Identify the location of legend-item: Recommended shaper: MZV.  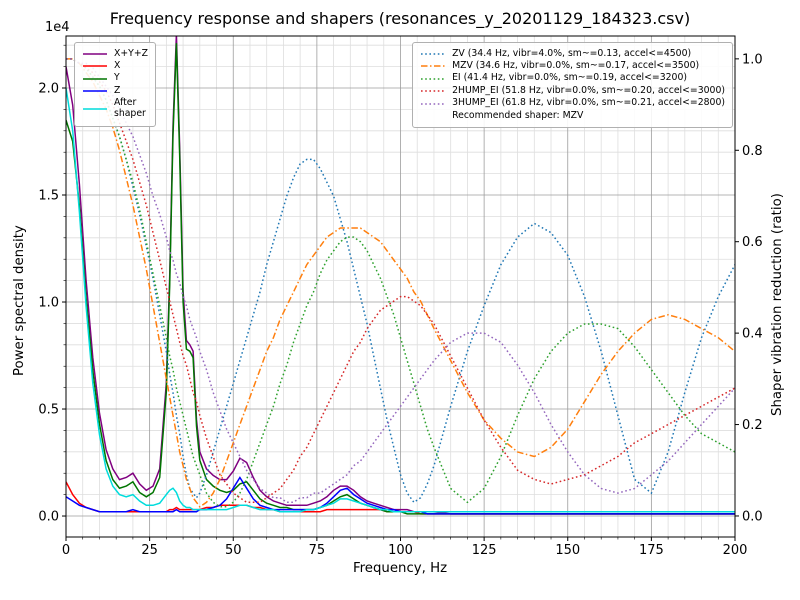
(572, 115).